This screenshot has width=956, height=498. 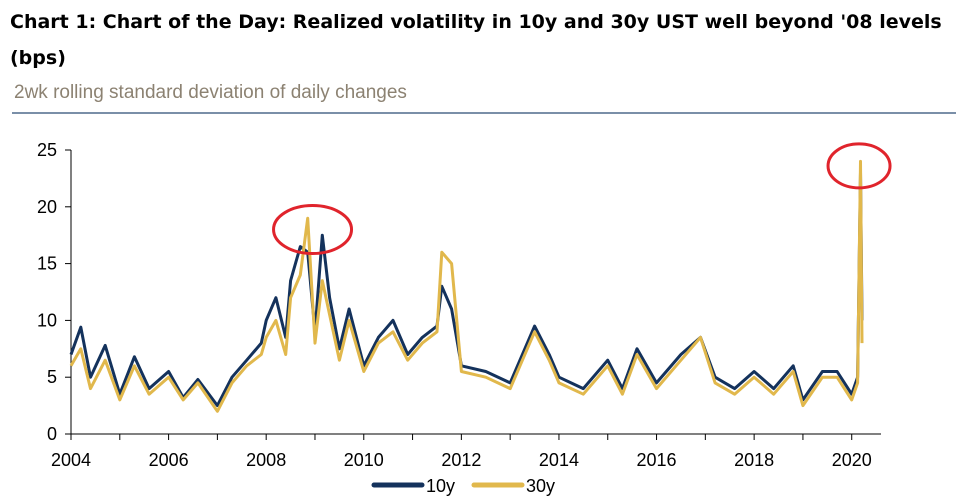 What do you see at coordinates (582, 199) in the screenshot?
I see `annotation-layer` at bounding box center [582, 199].